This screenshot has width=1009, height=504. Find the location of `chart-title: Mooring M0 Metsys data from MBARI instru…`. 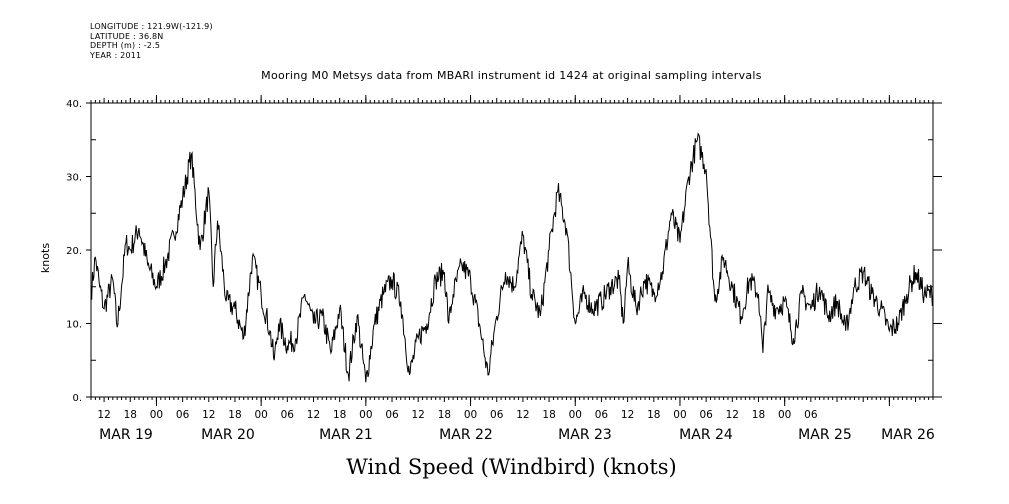

chart-title: Mooring M0 Metsys data from MBARI instru… is located at coordinates (511, 75).